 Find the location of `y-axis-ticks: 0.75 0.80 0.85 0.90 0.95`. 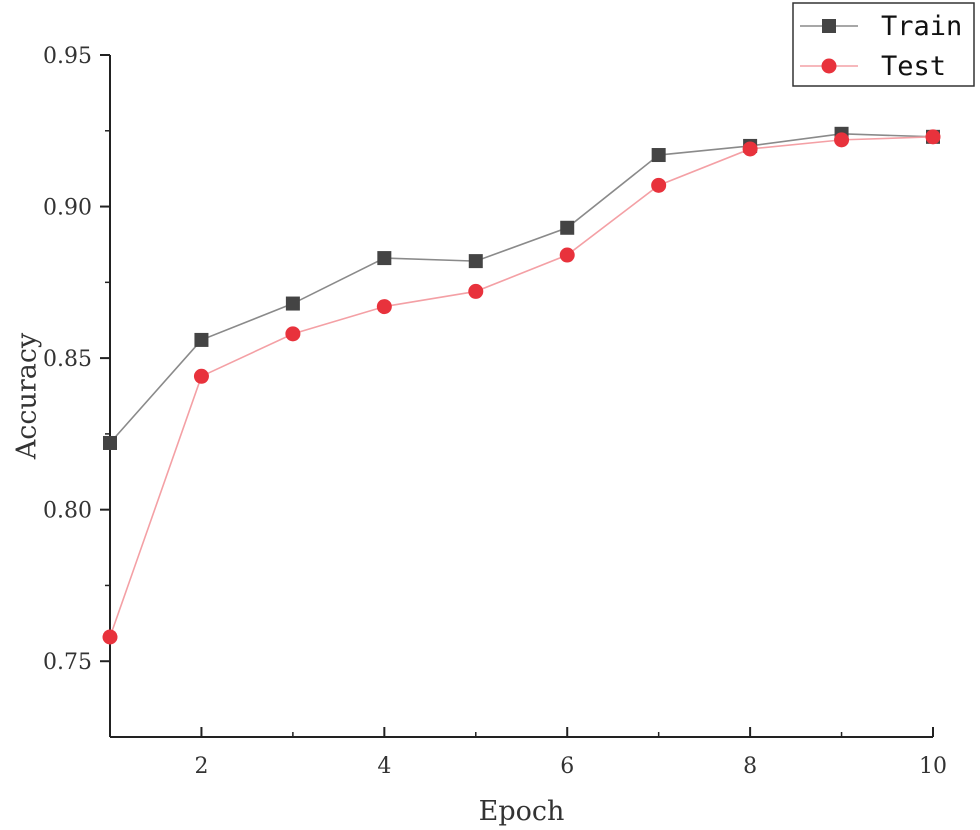

y-axis-ticks: 0.75 0.80 0.85 0.90 0.95 is located at coordinates (76, 359).